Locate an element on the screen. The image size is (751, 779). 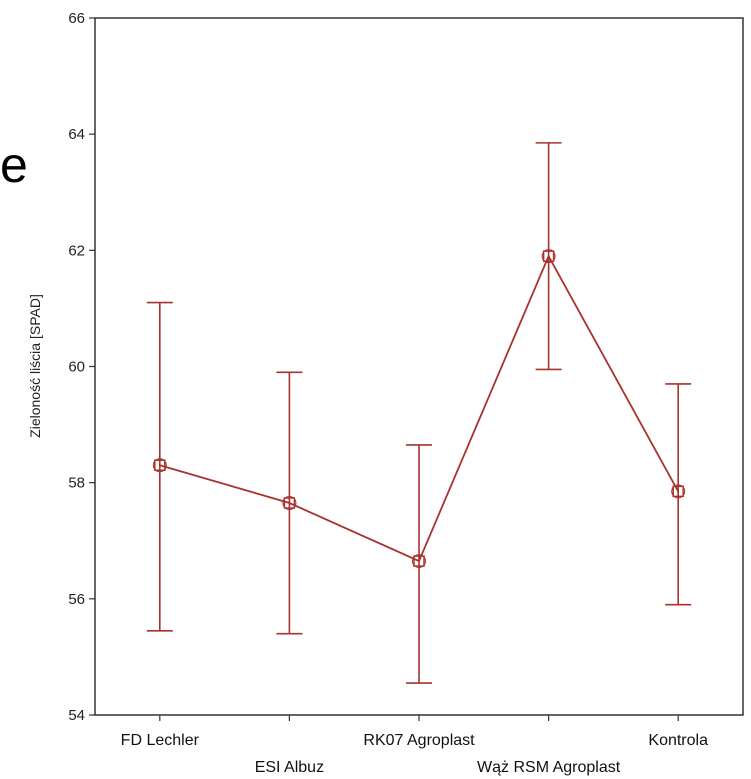
x-tick-label: ESI Albuz is located at coordinates (289, 767).